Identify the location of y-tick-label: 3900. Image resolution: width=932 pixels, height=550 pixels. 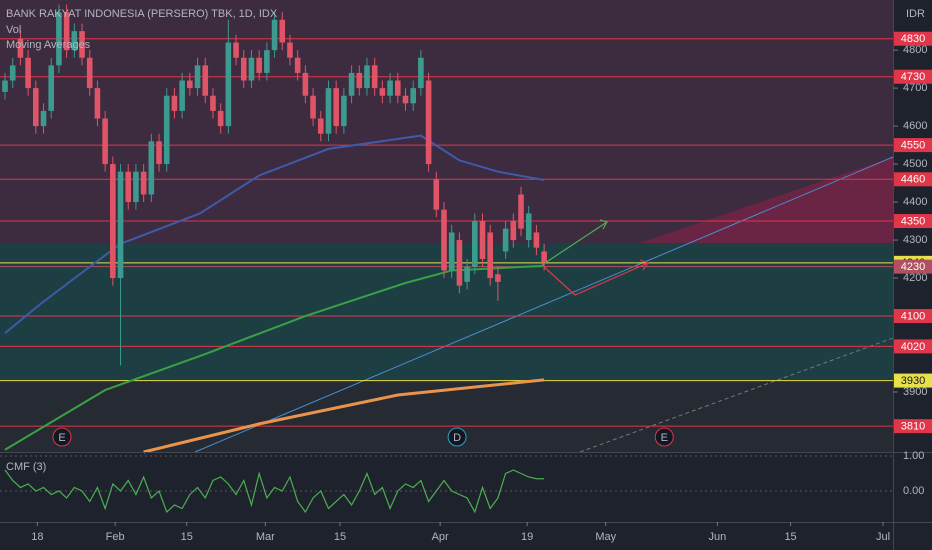
(915, 392).